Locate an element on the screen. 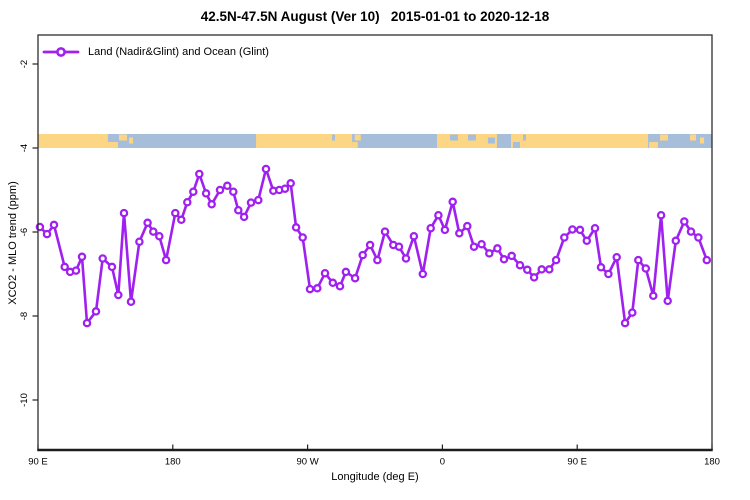 The image size is (750, 500). x-tick-label: 90 W is located at coordinates (308, 462).